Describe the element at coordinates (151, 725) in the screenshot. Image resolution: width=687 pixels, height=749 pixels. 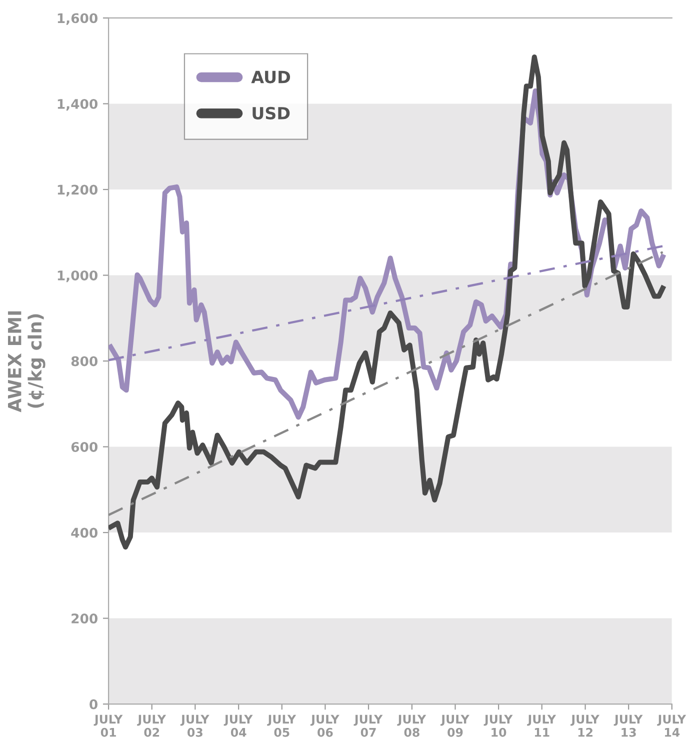
I see `x-tick-label: JULY 02` at that location.